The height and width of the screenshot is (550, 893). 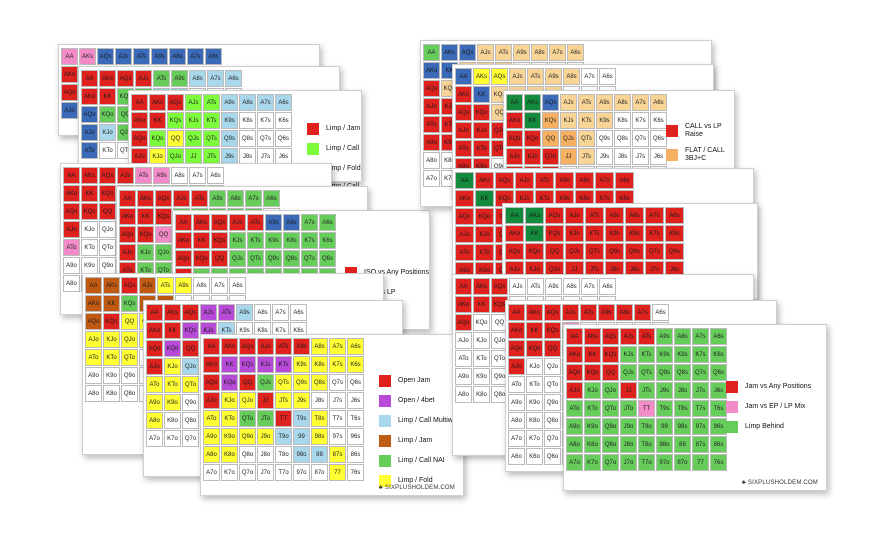 I want to click on hand-cell: KTs, so click(x=255, y=240).